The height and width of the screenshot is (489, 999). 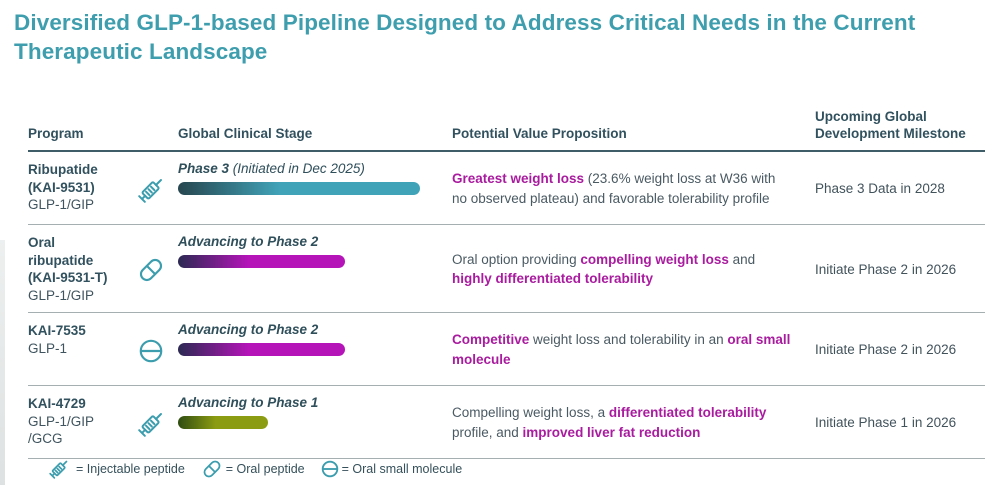 What do you see at coordinates (315, 422) in the screenshot?
I see `clinical-stage-cell: Advancing to Phase 1` at bounding box center [315, 422].